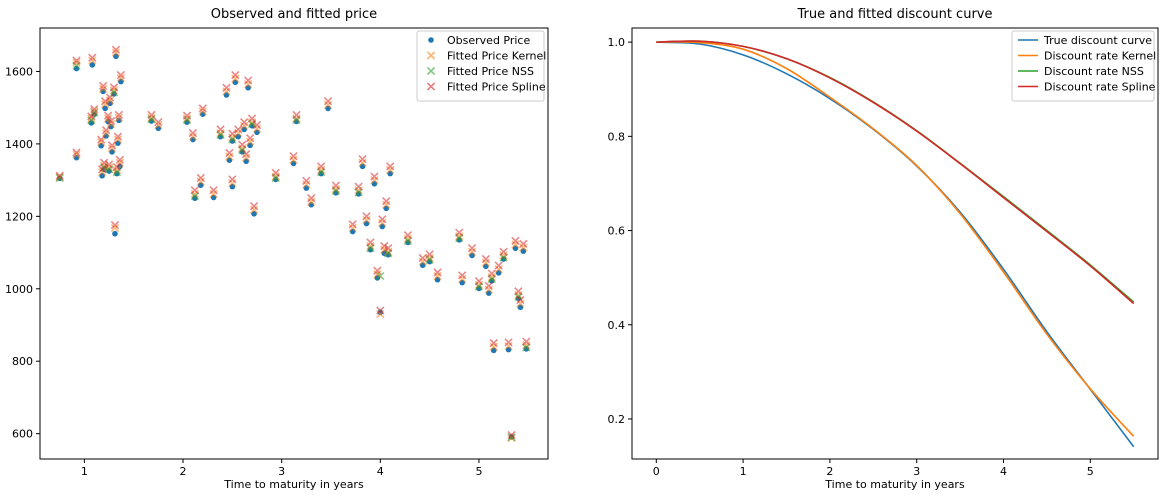 The height and width of the screenshot is (496, 1162). Describe the element at coordinates (1097, 40) in the screenshot. I see `legend-label: True discount curve` at that location.